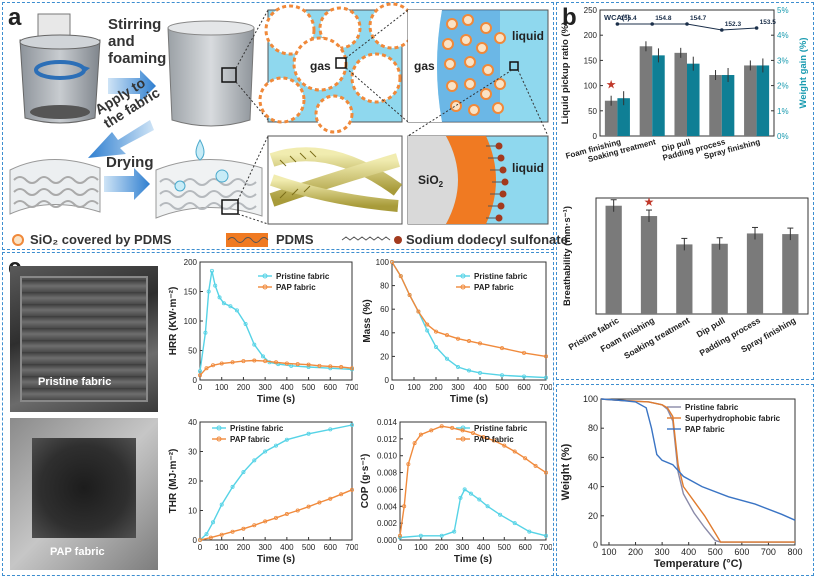 Image resolution: width=817 pixels, height=578 pixels. What do you see at coordinates (663, 18) in the screenshot?
I see `wca-value: 154.8` at bounding box center [663, 18].